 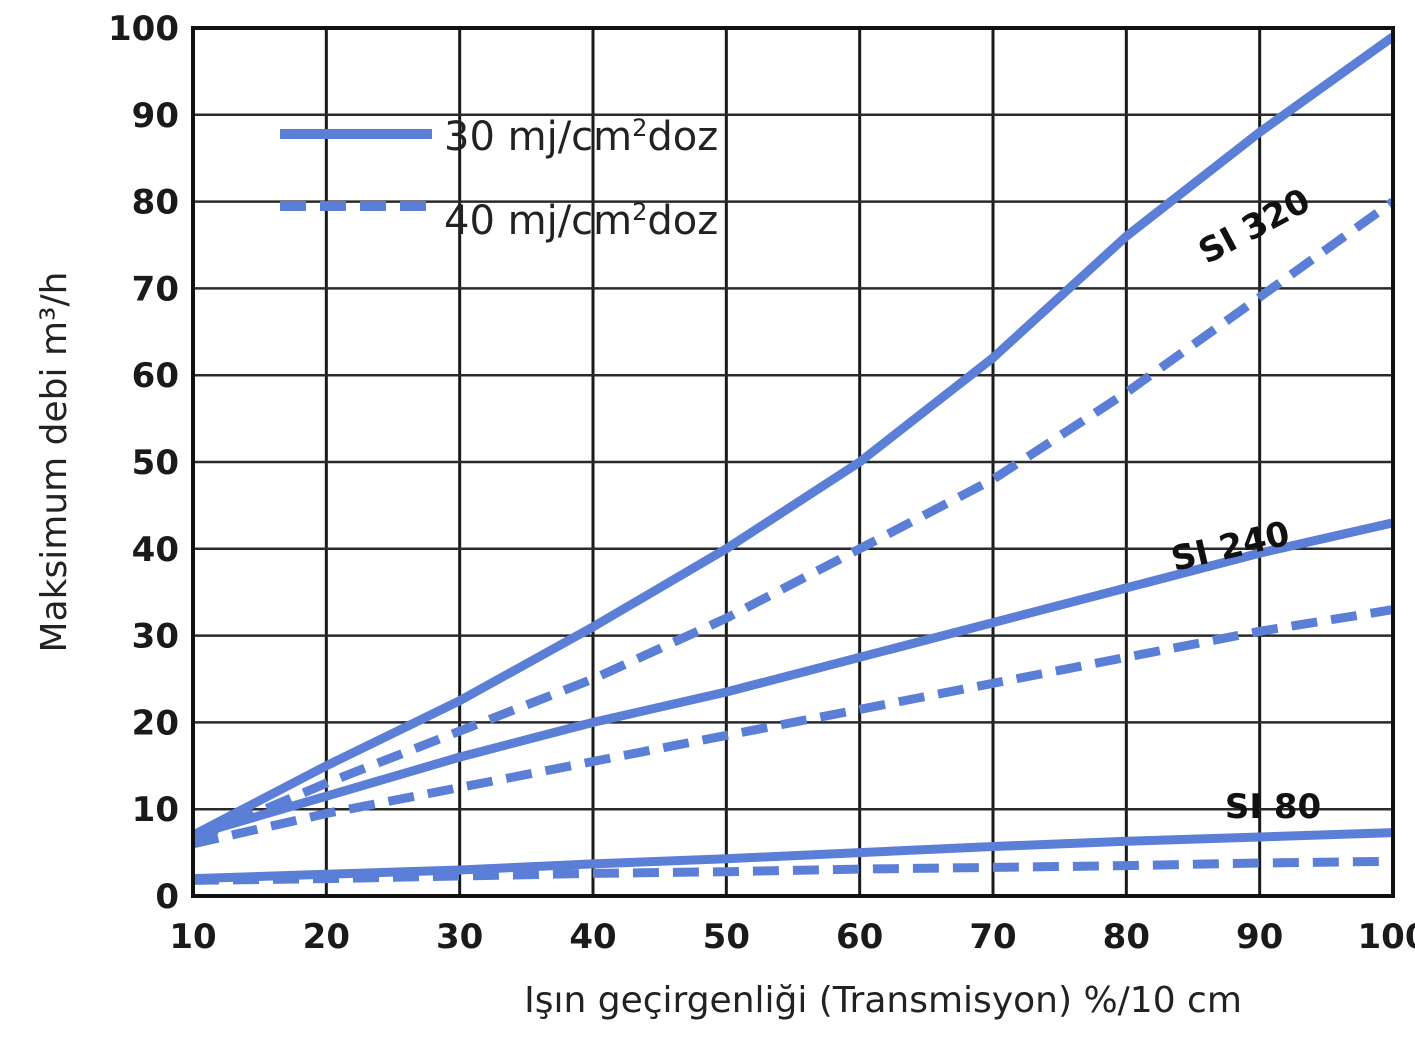 I want to click on y-tick-label: 0, so click(x=167, y=897).